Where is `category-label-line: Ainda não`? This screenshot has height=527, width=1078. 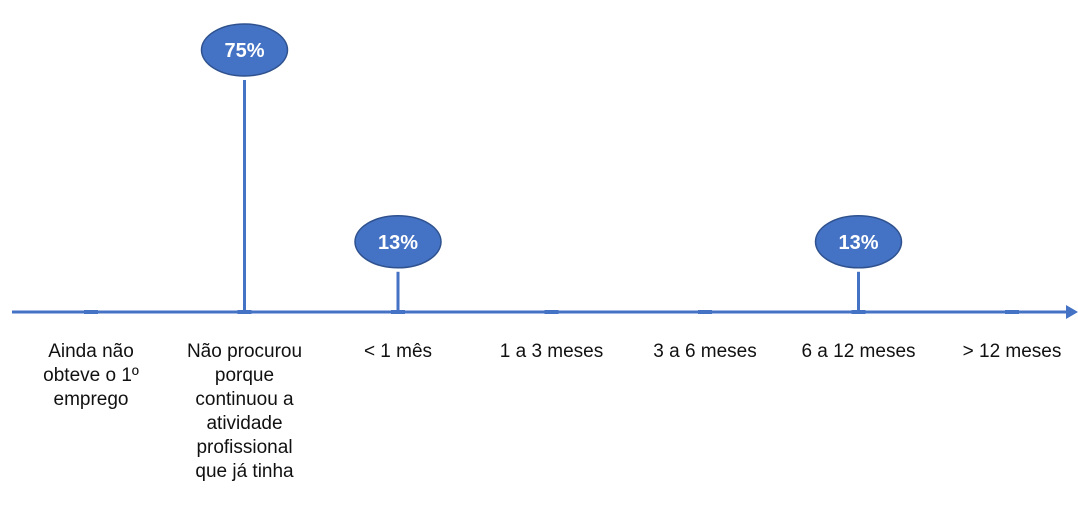
category-label-line: Ainda não is located at coordinates (91, 351).